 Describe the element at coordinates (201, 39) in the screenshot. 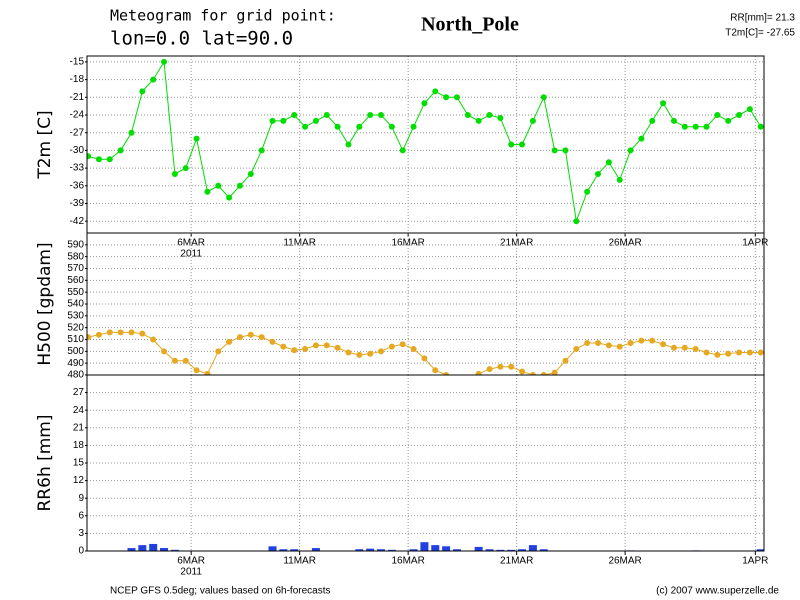

I see `header-location: lon=0.0 lat=90.0` at that location.